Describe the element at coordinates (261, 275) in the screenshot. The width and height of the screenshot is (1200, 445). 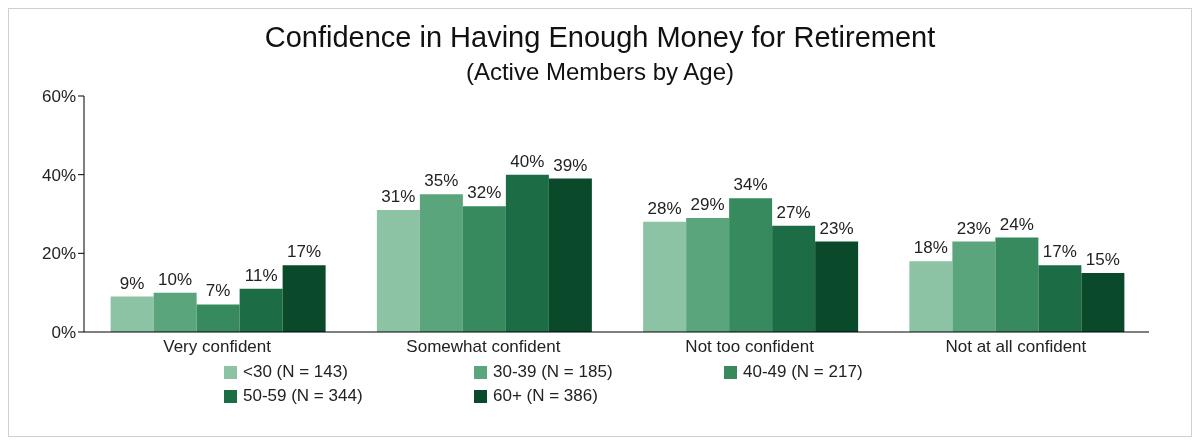
I see `data-label: 11%` at that location.